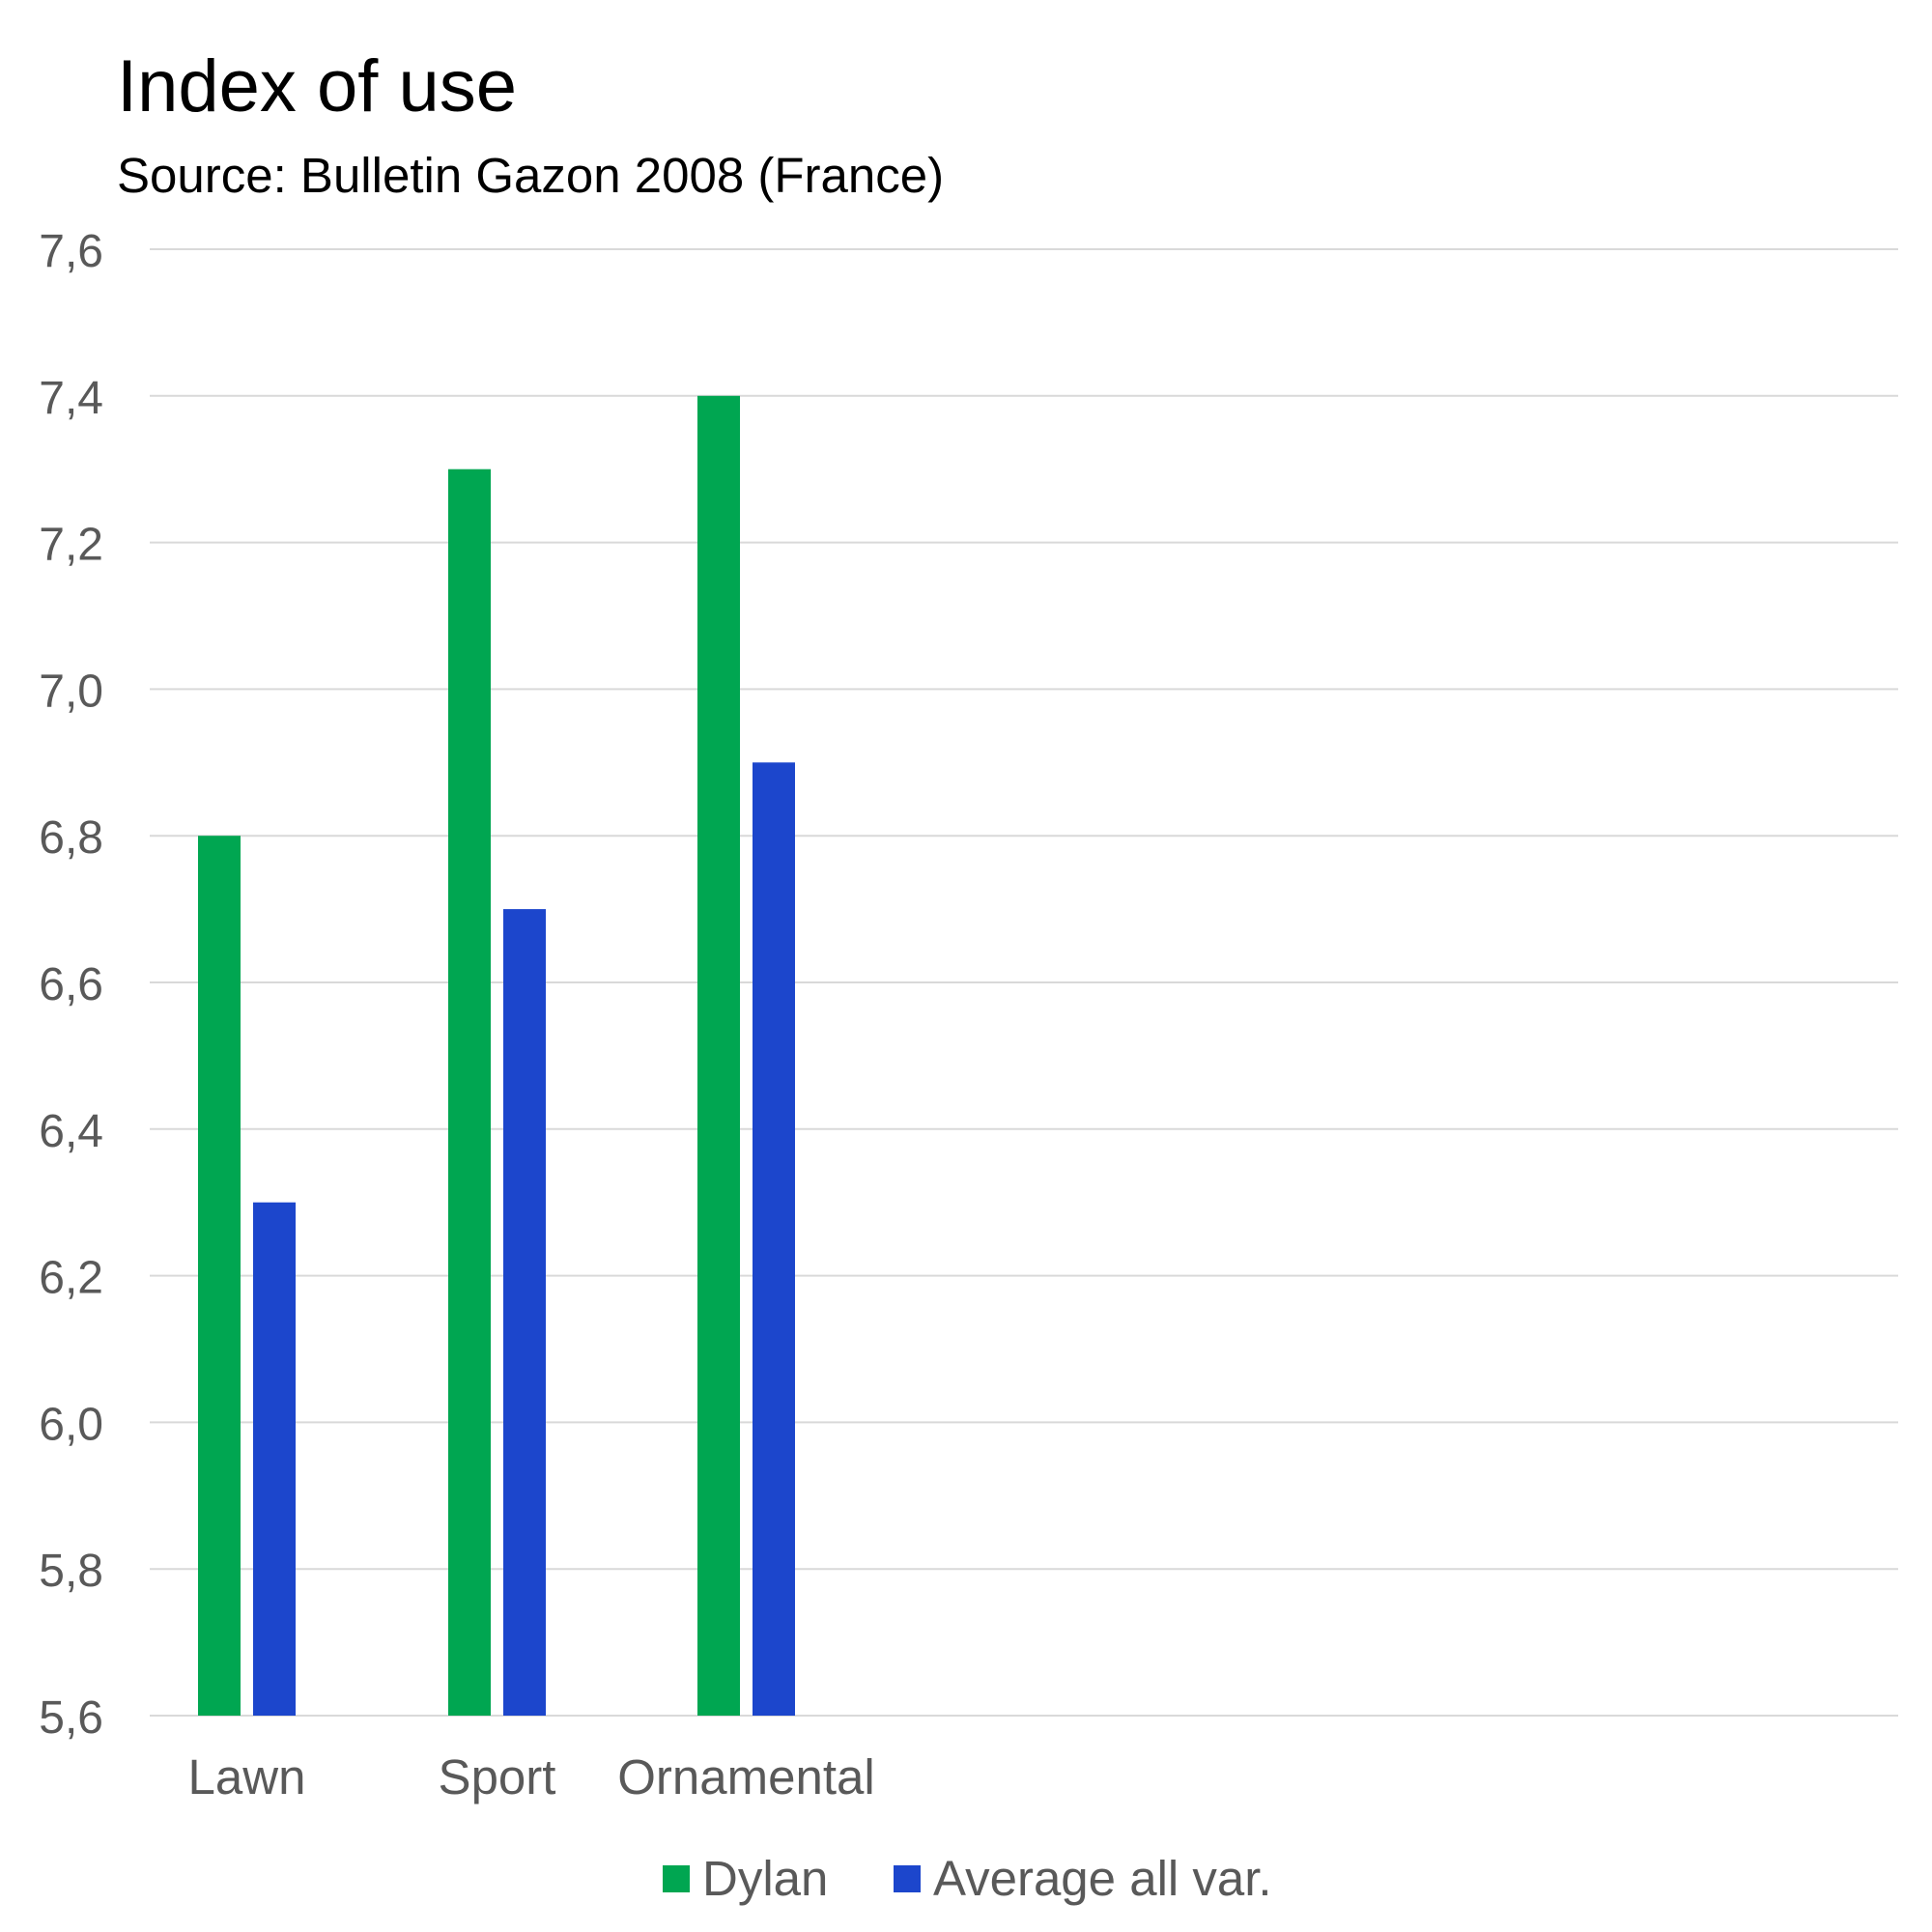 This screenshot has height=1932, width=1932. Describe the element at coordinates (219, 1276) in the screenshot. I see `bar-lawn-dylan` at that location.